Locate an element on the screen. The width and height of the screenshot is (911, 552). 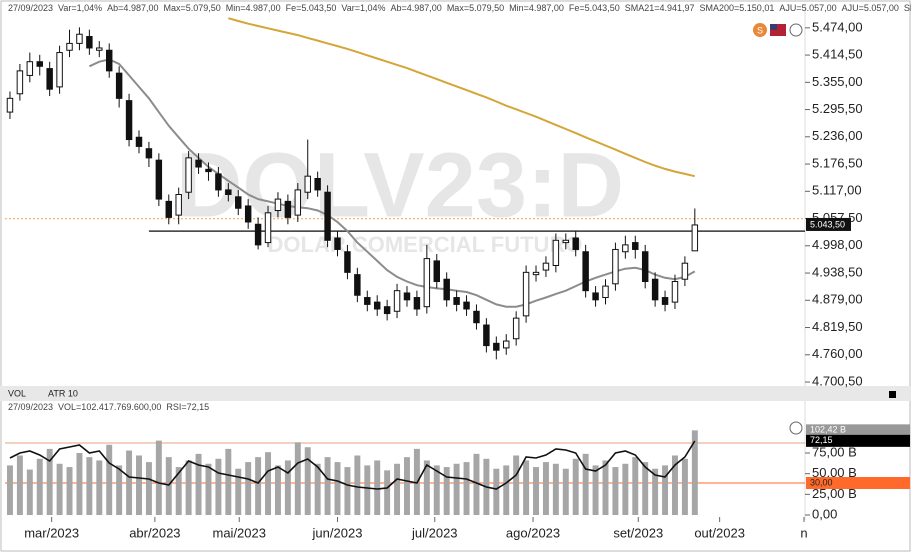
indicator-tab: VOL is located at coordinates (17, 393).